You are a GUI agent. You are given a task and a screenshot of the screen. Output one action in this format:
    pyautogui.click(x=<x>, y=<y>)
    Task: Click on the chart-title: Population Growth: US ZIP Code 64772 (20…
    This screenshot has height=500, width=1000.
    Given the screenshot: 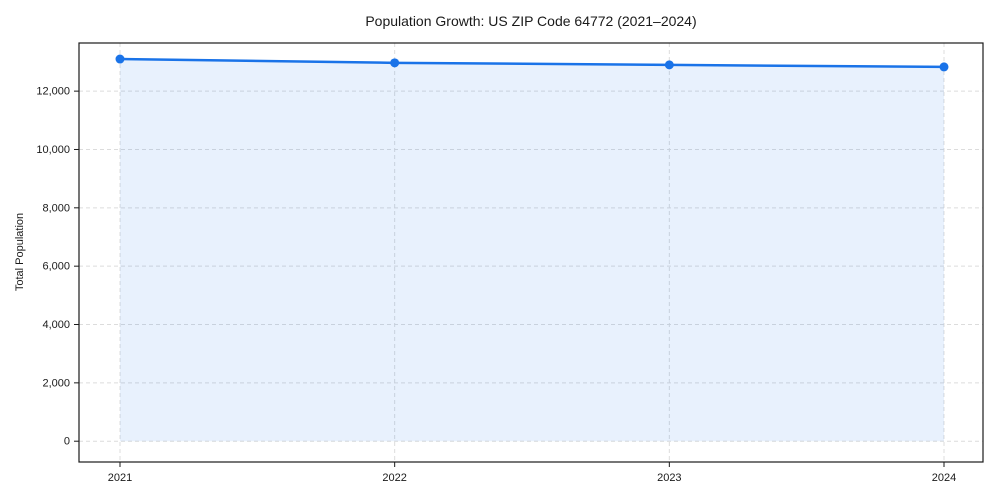 What is the action you would take?
    pyautogui.click(x=531, y=21)
    